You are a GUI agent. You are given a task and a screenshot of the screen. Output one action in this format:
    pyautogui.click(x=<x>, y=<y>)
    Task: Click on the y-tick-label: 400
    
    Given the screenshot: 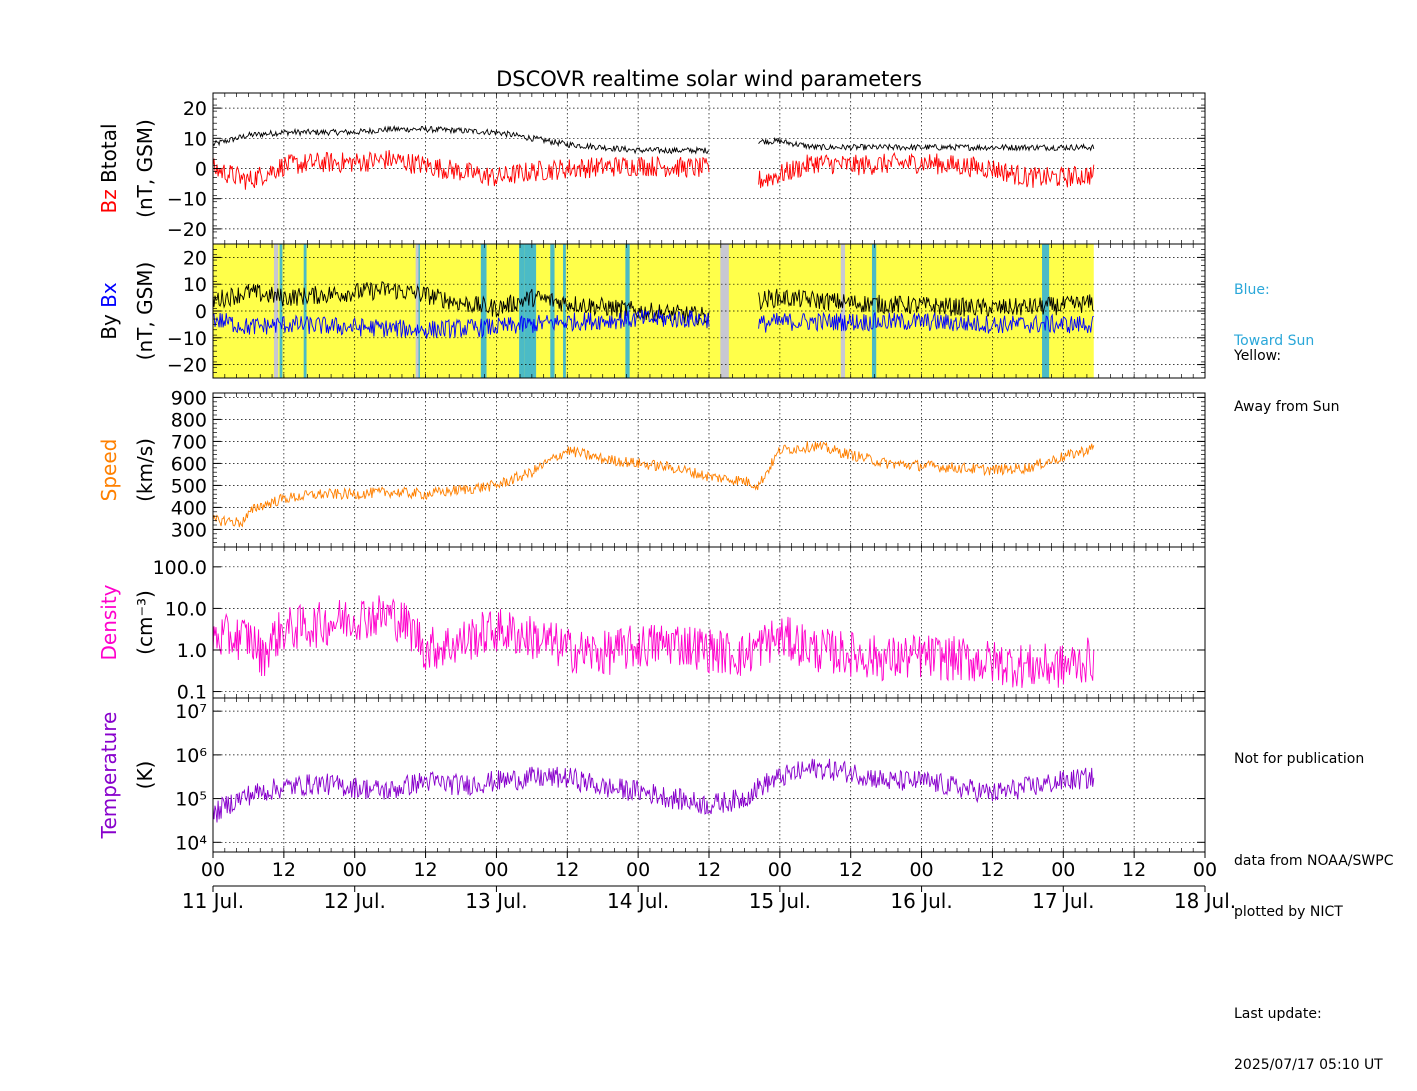 What is the action you would take?
    pyautogui.click(x=189, y=508)
    